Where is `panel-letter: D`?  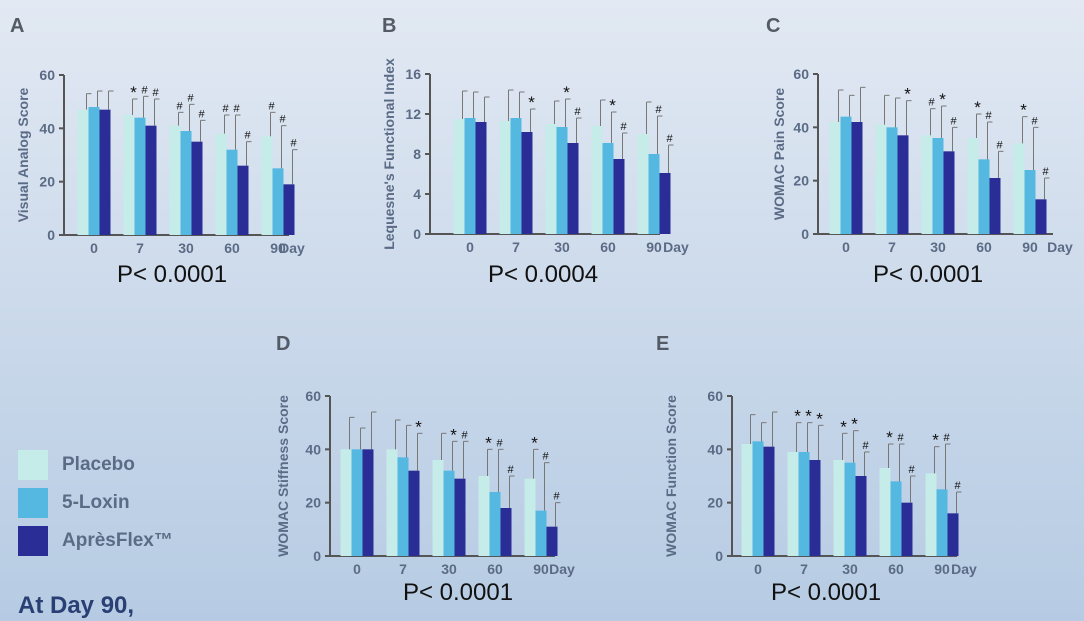 panel-letter: D is located at coordinates (283, 344).